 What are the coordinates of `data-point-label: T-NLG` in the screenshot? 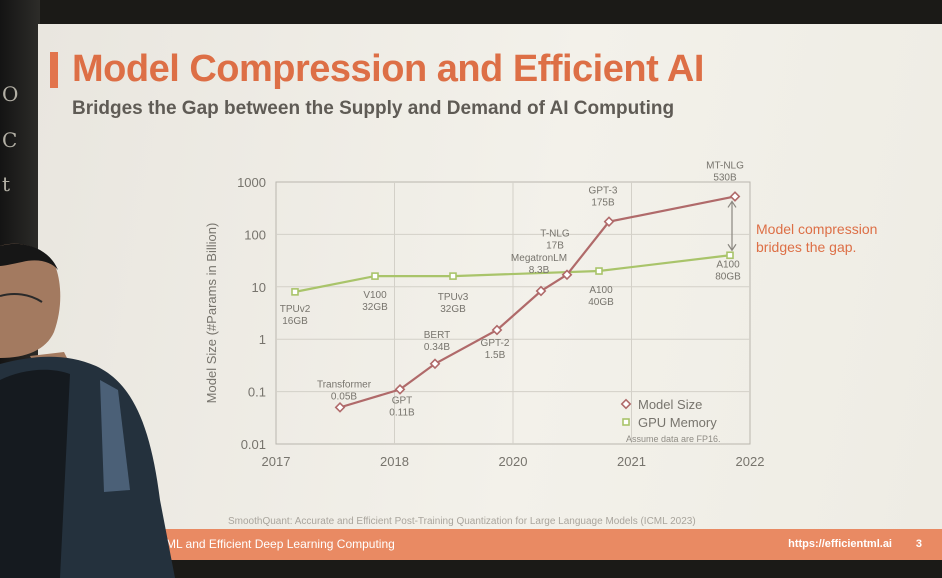 It's located at (555, 234).